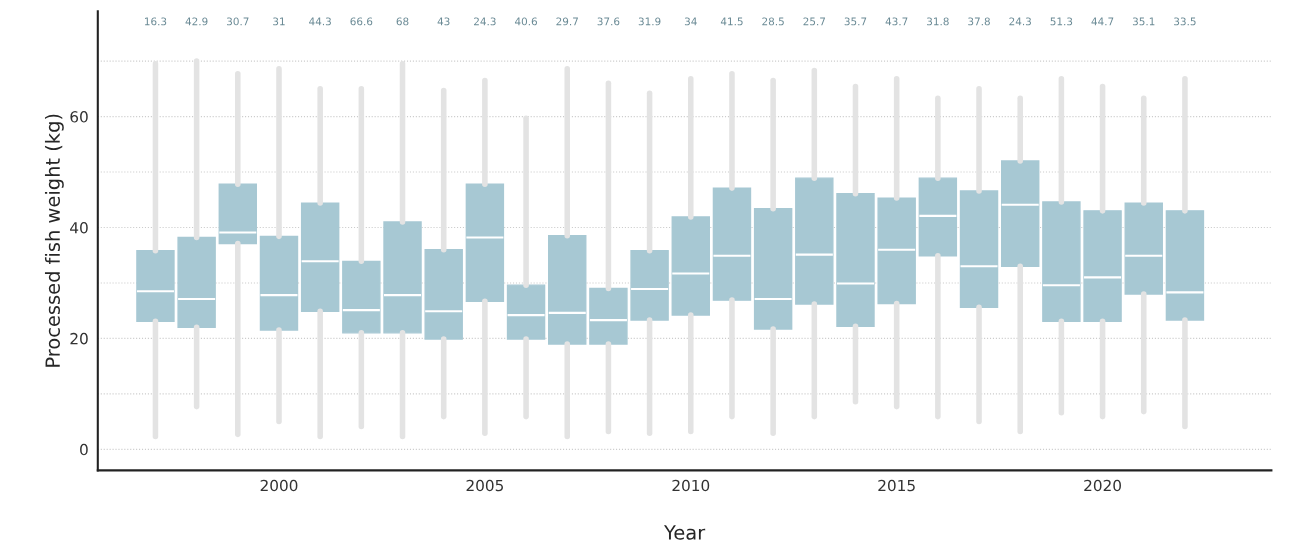 Image resolution: width=1304 pixels, height=560 pixels. I want to click on annotation: 29.7, so click(567, 21).